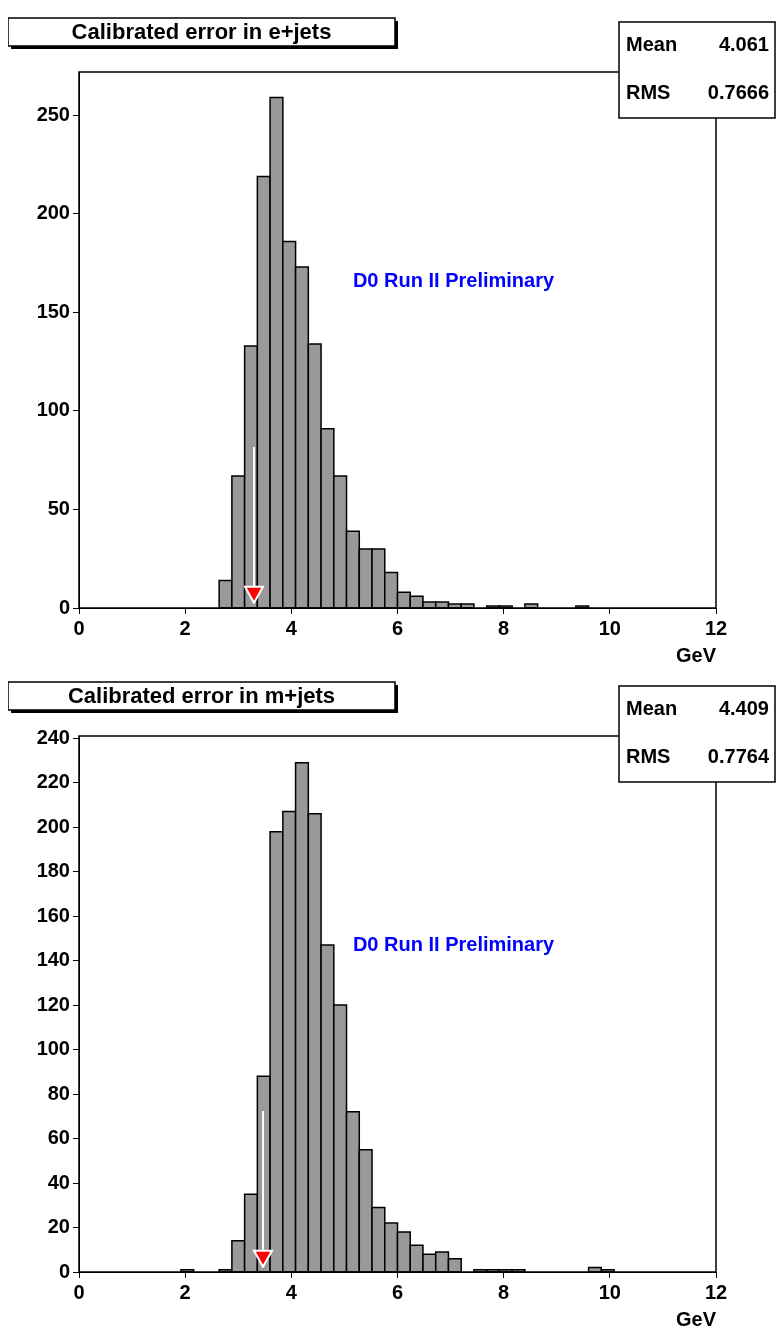 Image resolution: width=777 pixels, height=1335 pixels. I want to click on text: RMS 0.7764, so click(697, 755).